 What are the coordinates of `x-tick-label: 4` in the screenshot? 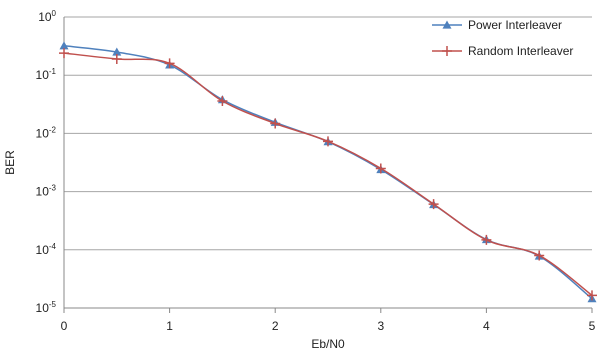 It's located at (486, 326).